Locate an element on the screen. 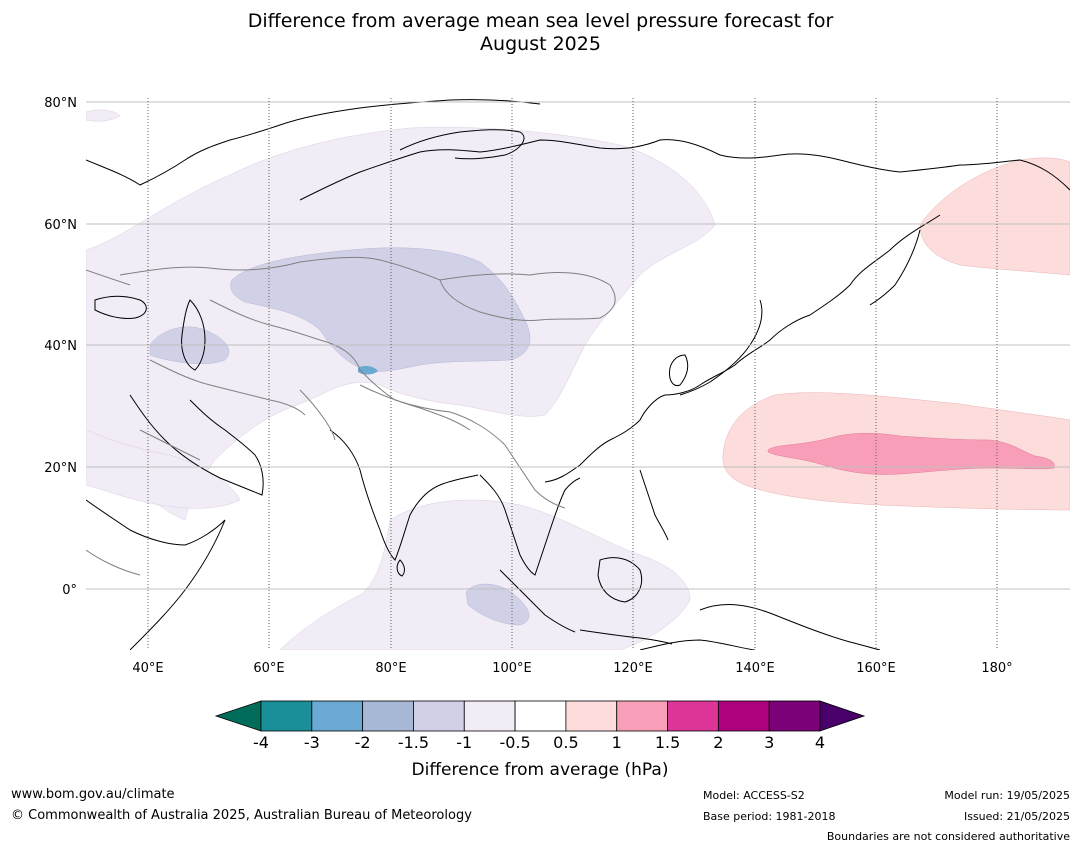 This screenshot has height=850, width=1081. coast-borneo is located at coordinates (620, 580).